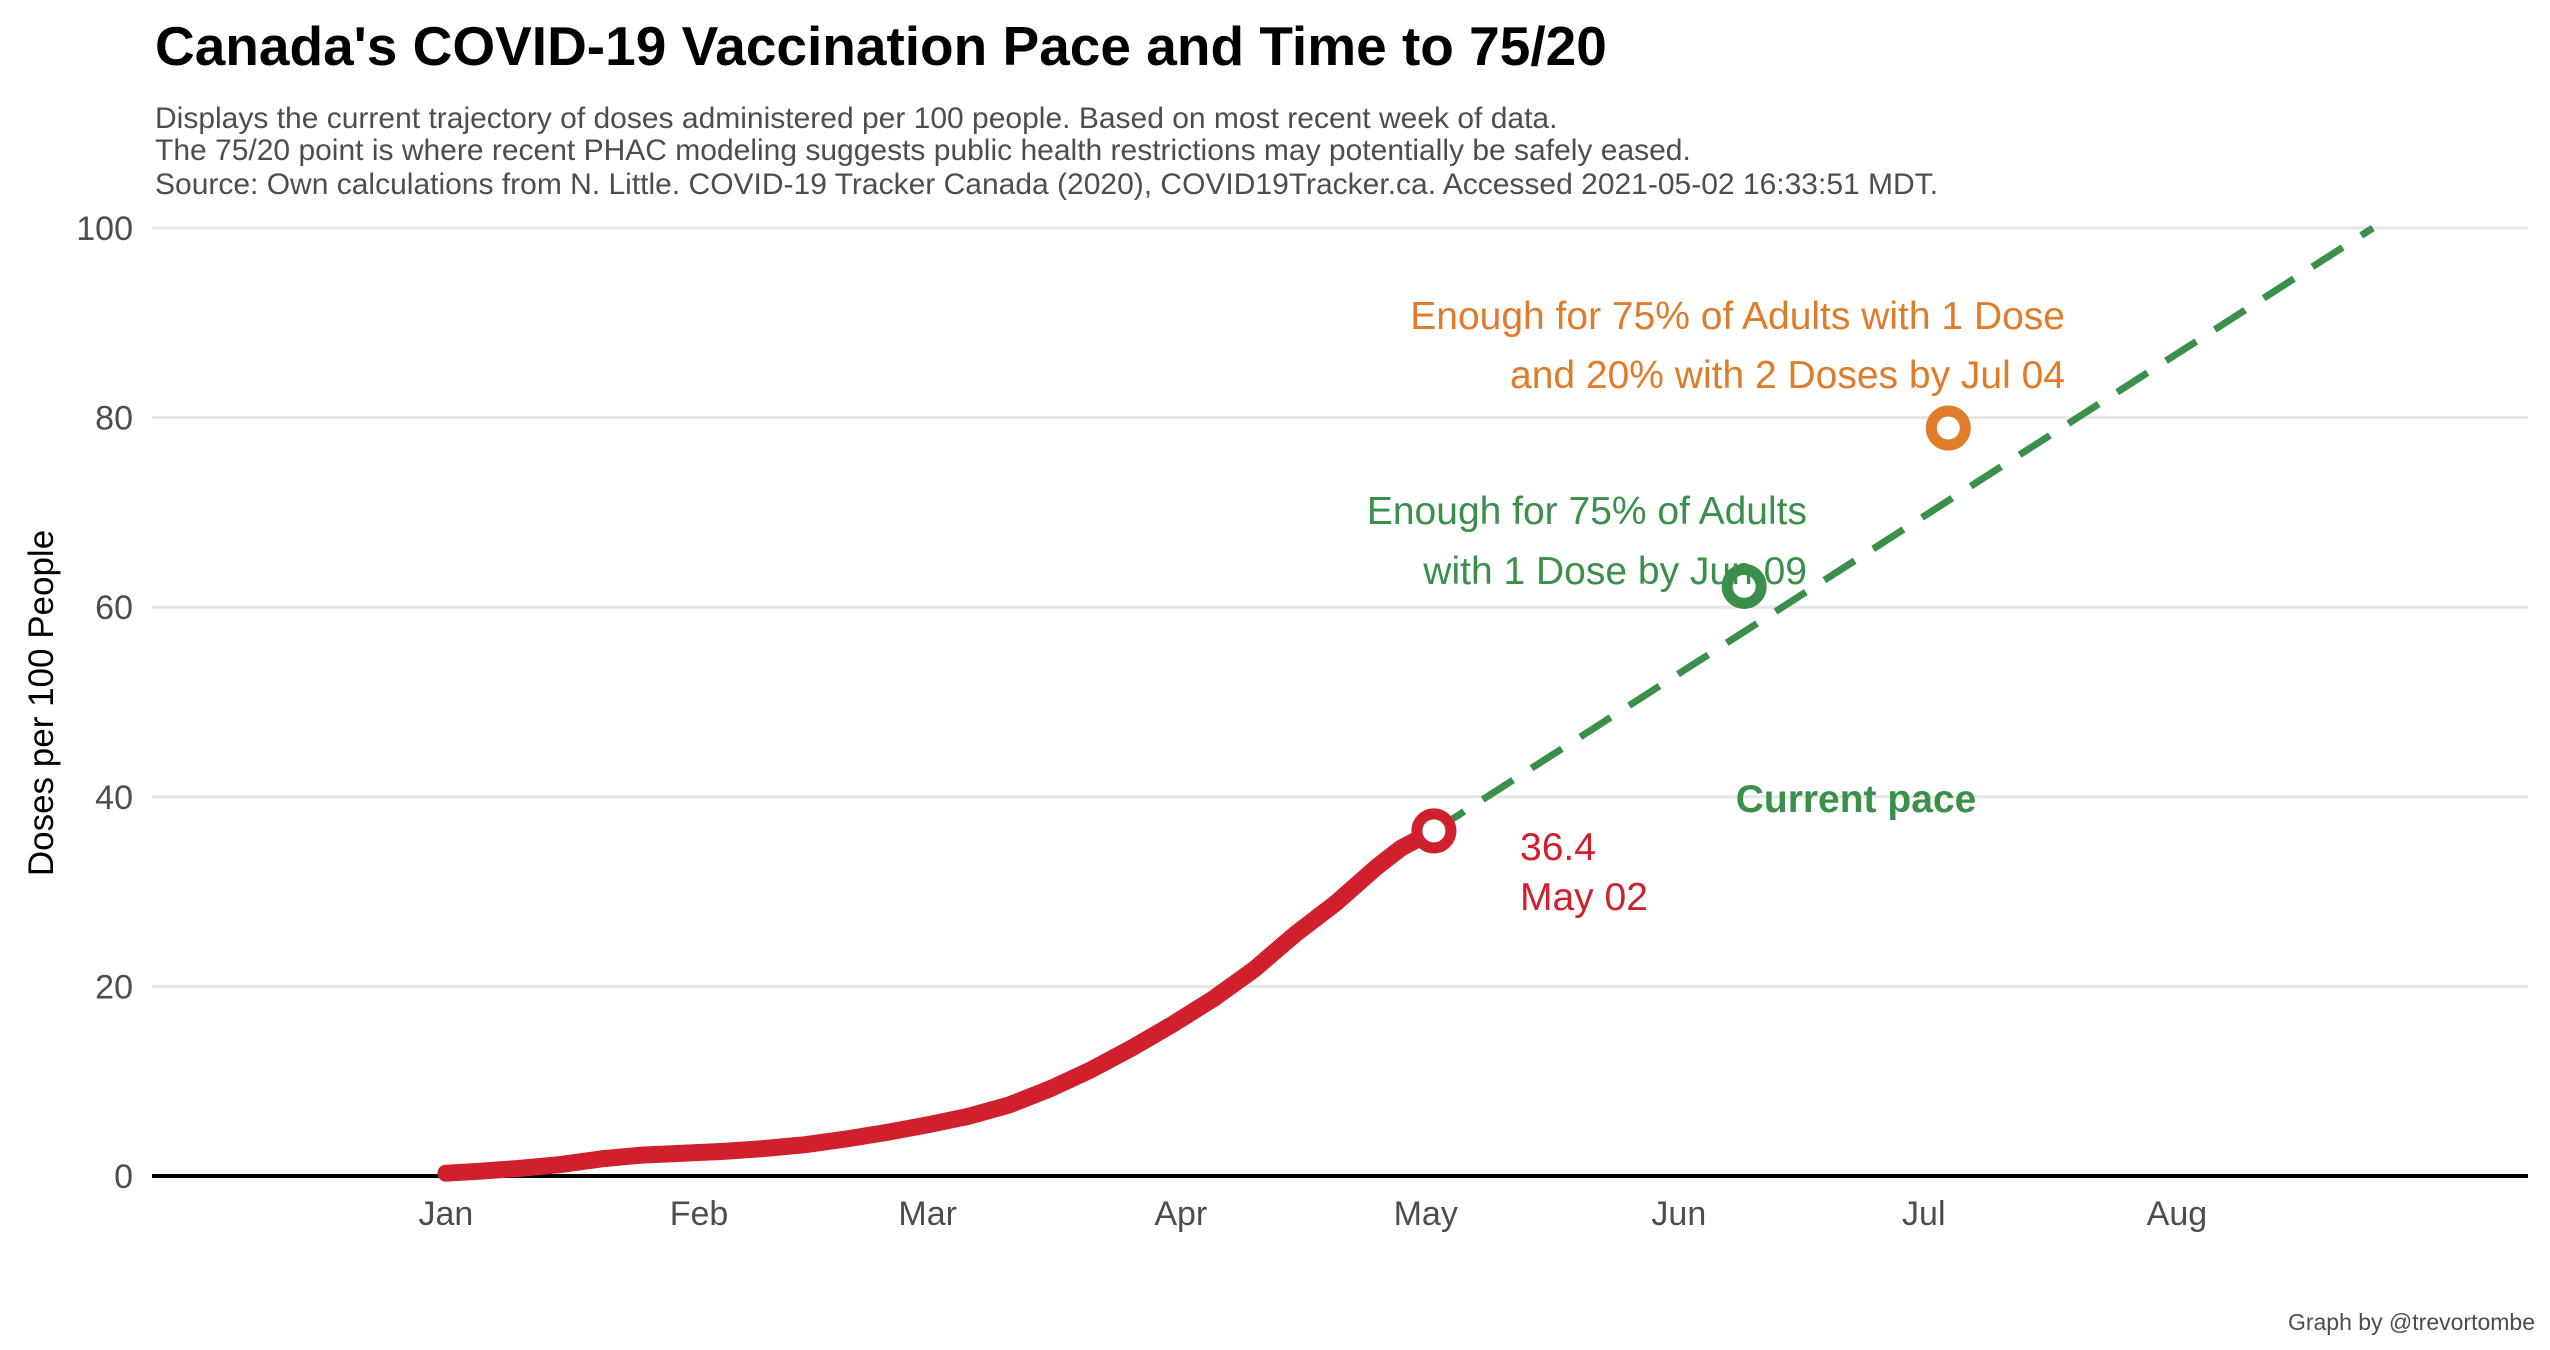 The image size is (2550, 1350). I want to click on 75-20-target-marker, so click(1948, 428).